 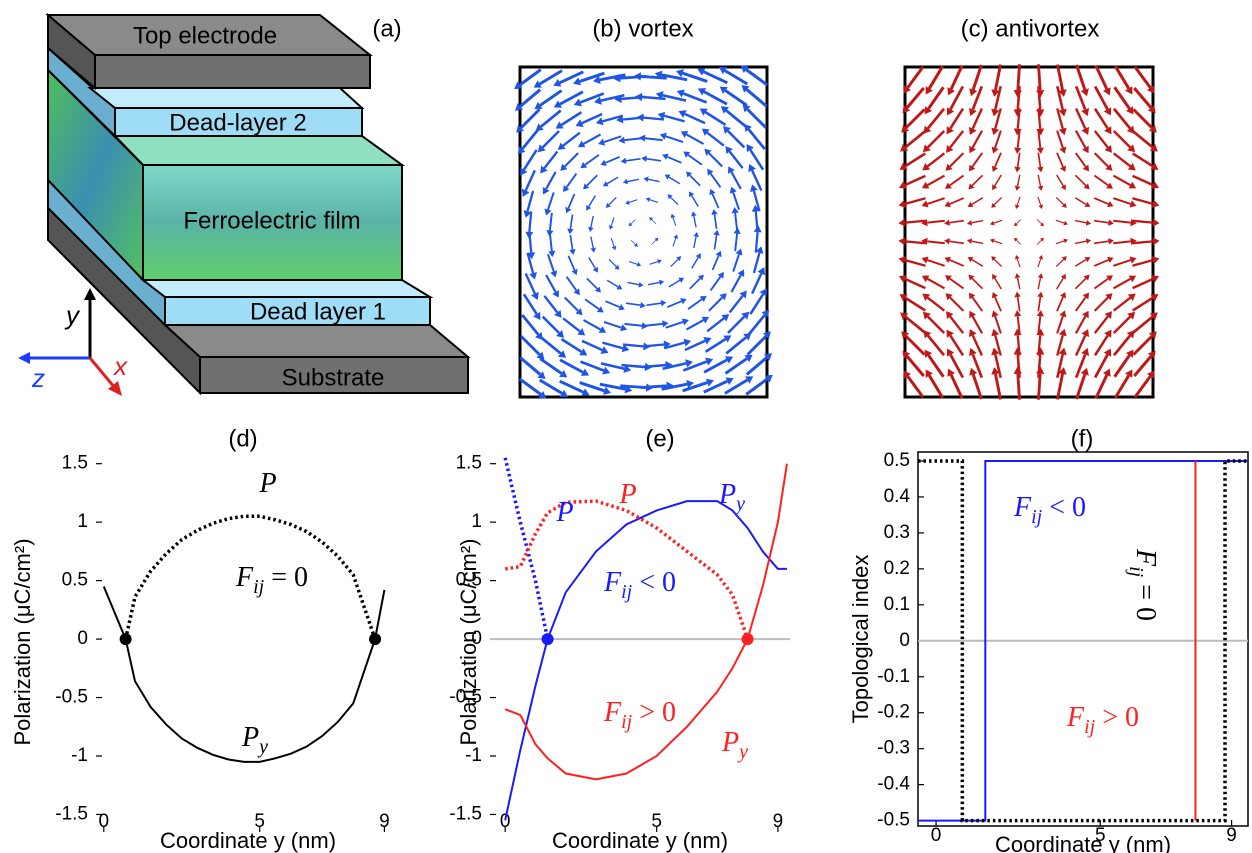 I want to click on annotation: P, so click(x=267, y=483).